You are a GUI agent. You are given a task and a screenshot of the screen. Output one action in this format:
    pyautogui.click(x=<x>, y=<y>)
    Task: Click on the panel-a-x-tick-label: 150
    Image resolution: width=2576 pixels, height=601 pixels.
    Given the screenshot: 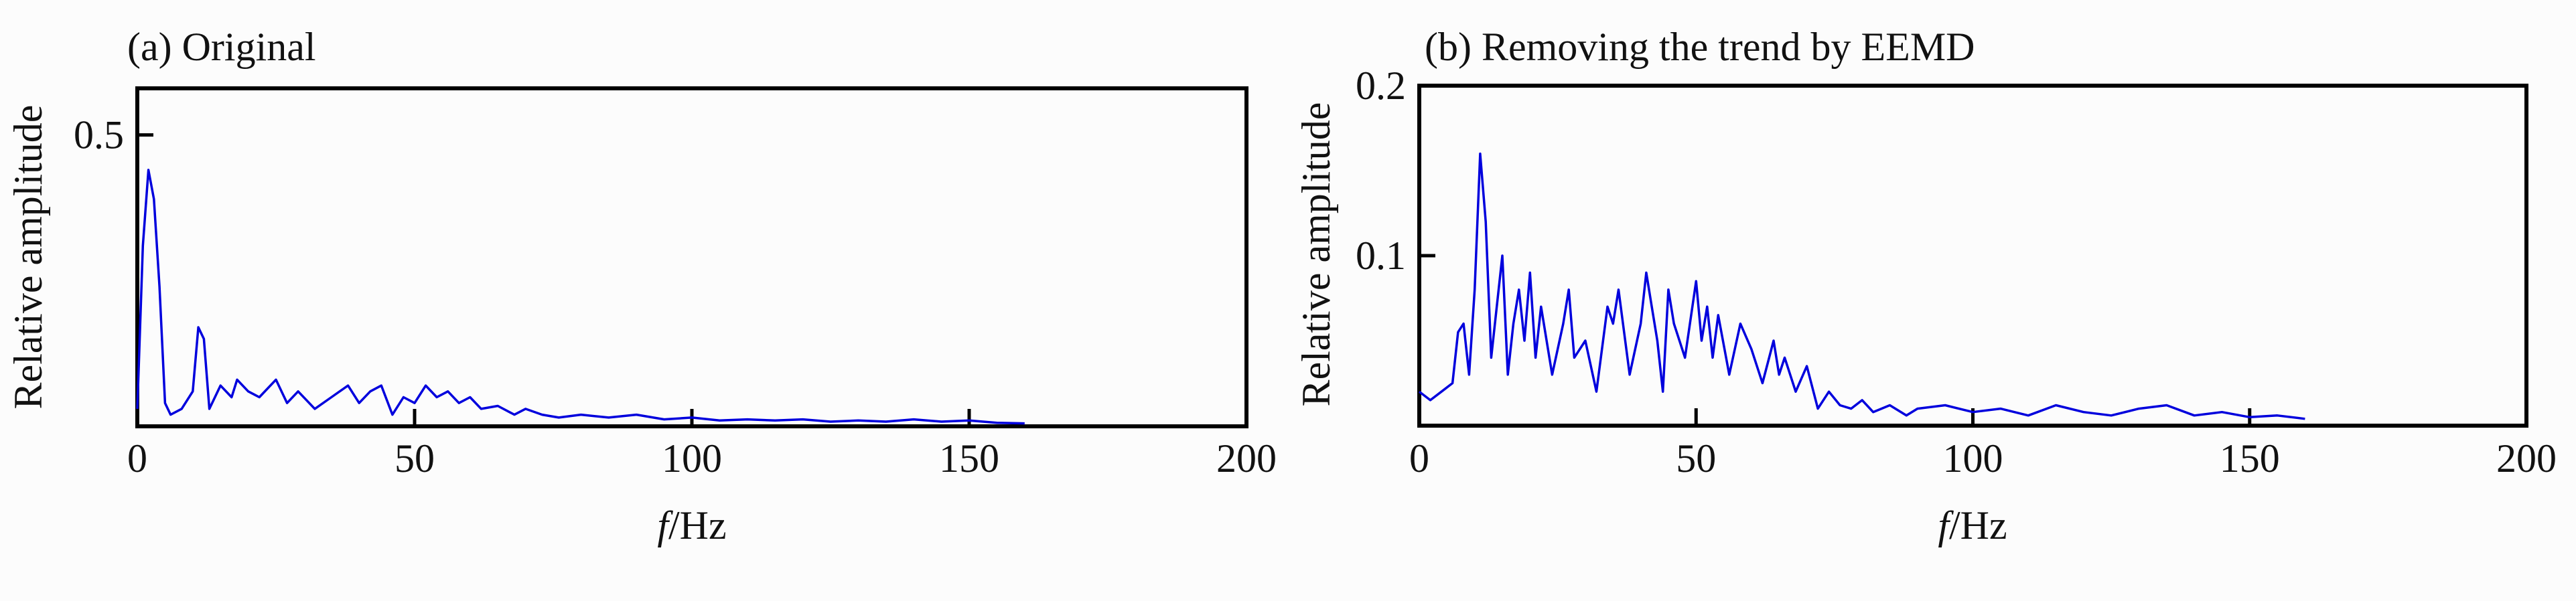 What is the action you would take?
    pyautogui.click(x=969, y=458)
    